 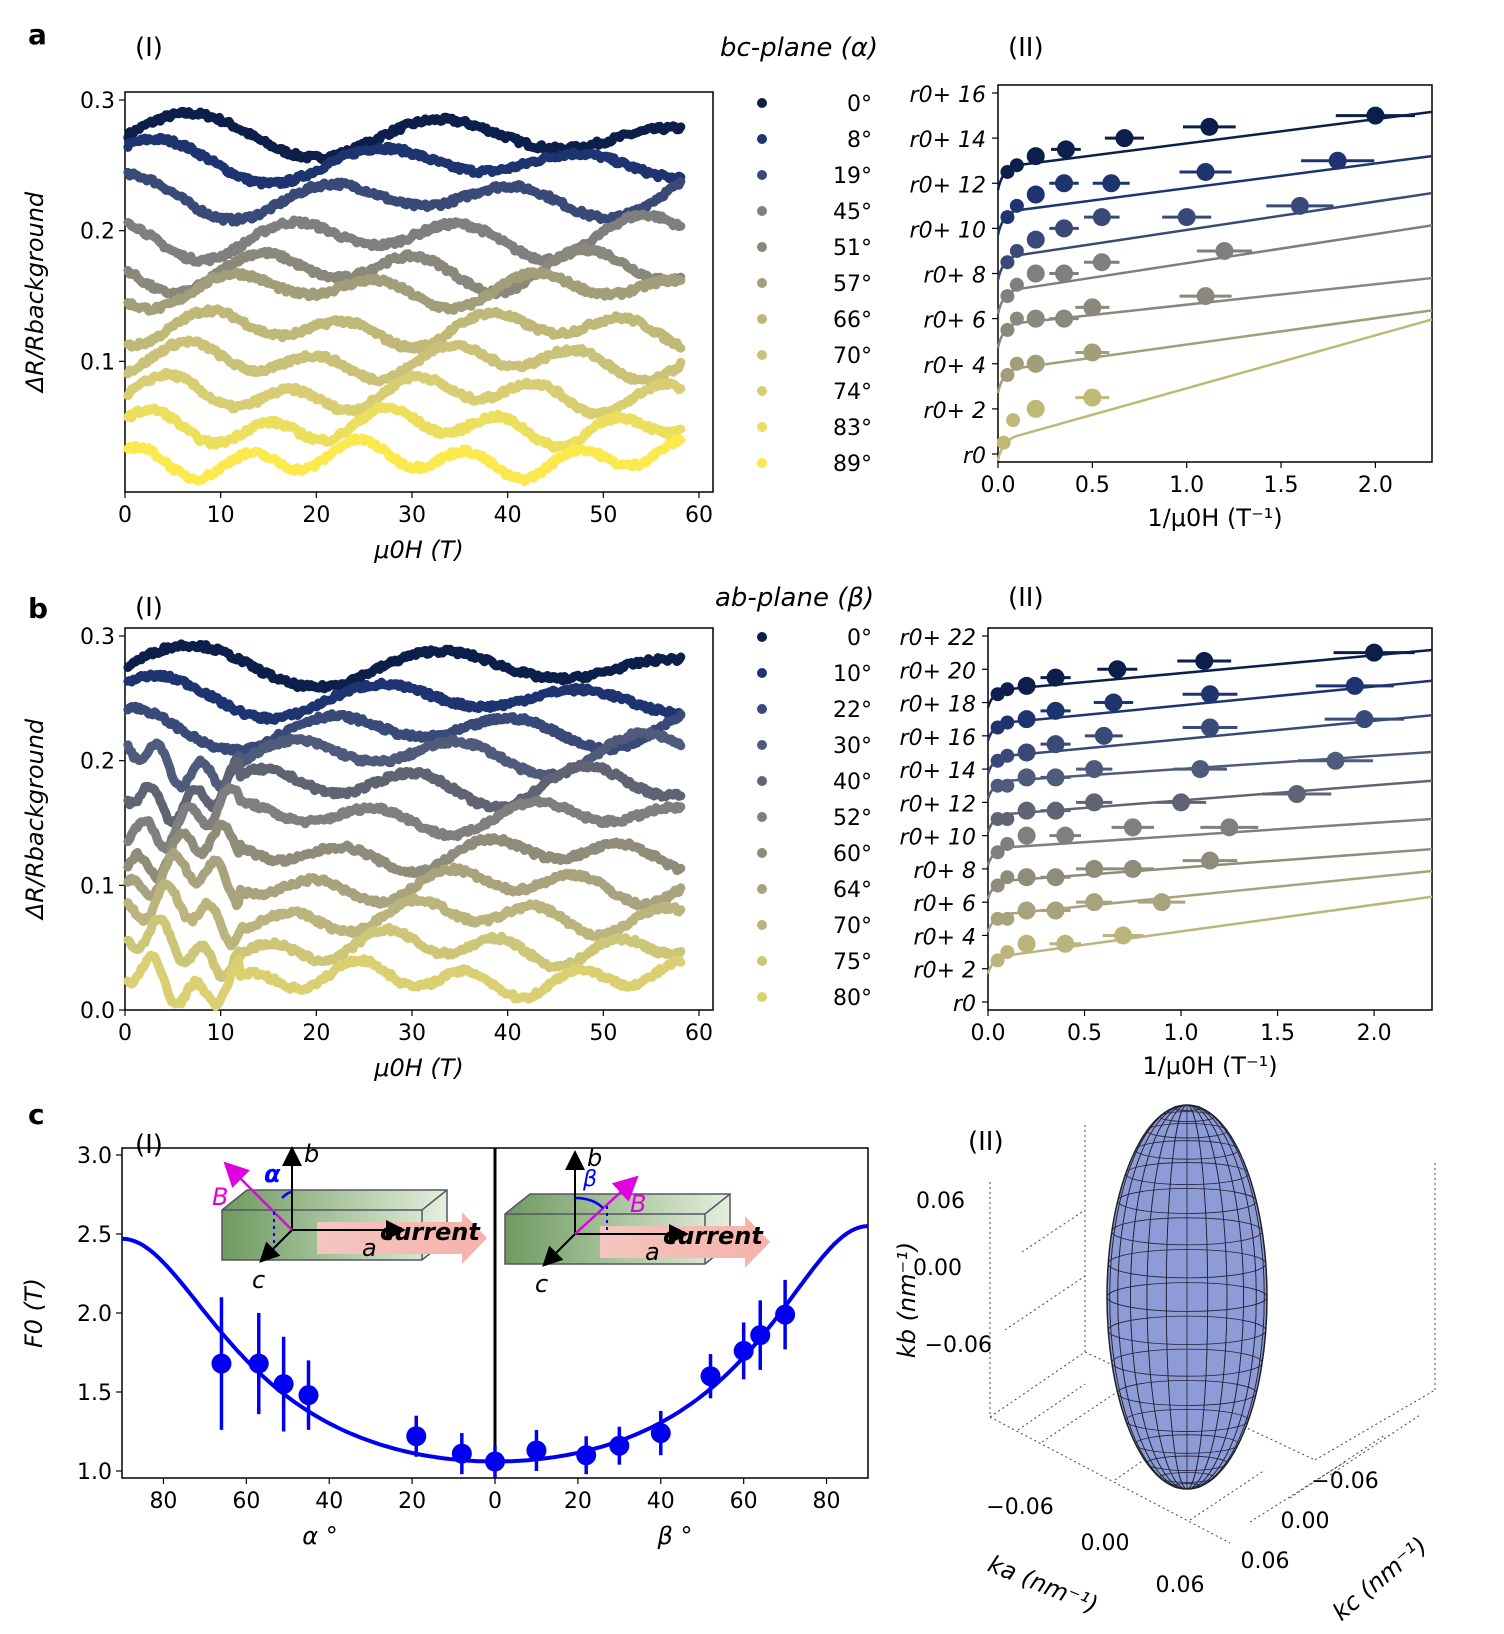 What do you see at coordinates (859, 140) in the screenshot?
I see `legend-label: 8°` at bounding box center [859, 140].